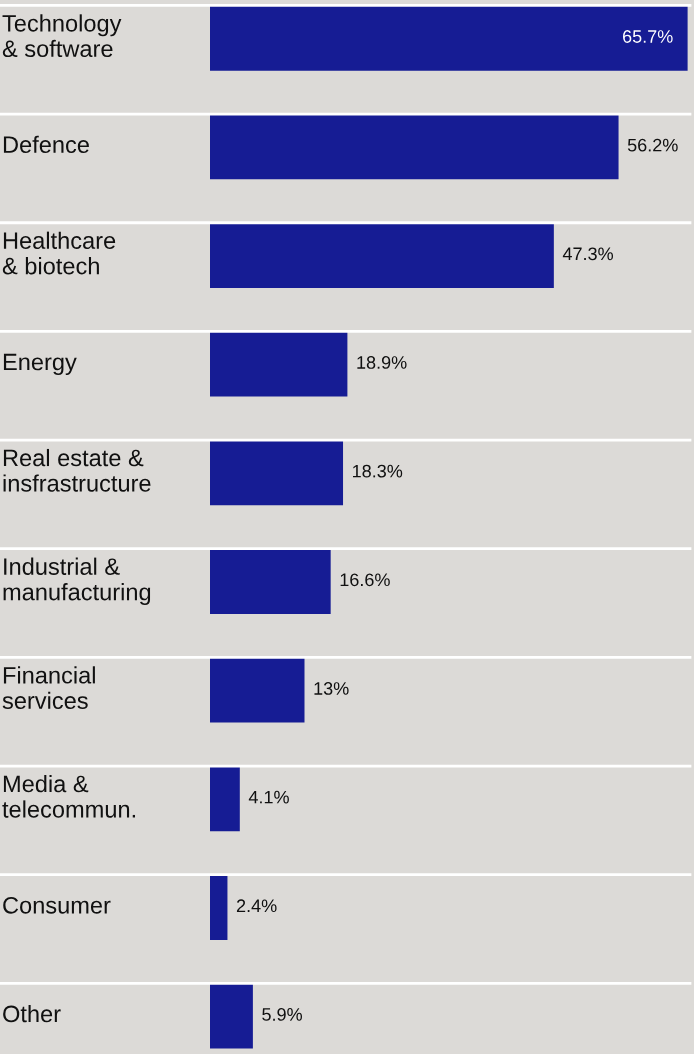 The image size is (694, 1054). What do you see at coordinates (652, 145) in the screenshot?
I see `data-label: 56.2%` at bounding box center [652, 145].